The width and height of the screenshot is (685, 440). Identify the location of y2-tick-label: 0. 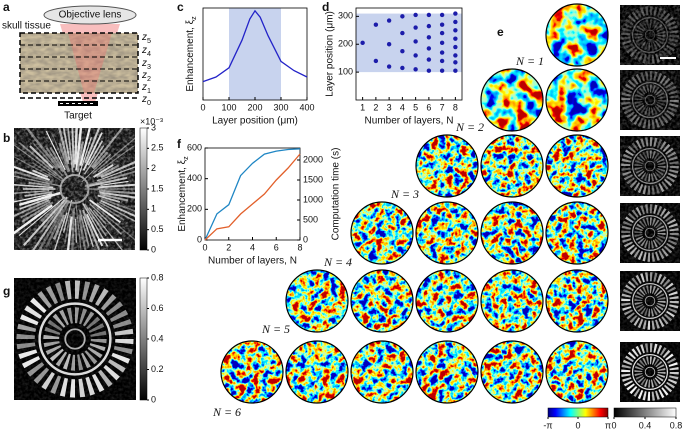
(305, 239).